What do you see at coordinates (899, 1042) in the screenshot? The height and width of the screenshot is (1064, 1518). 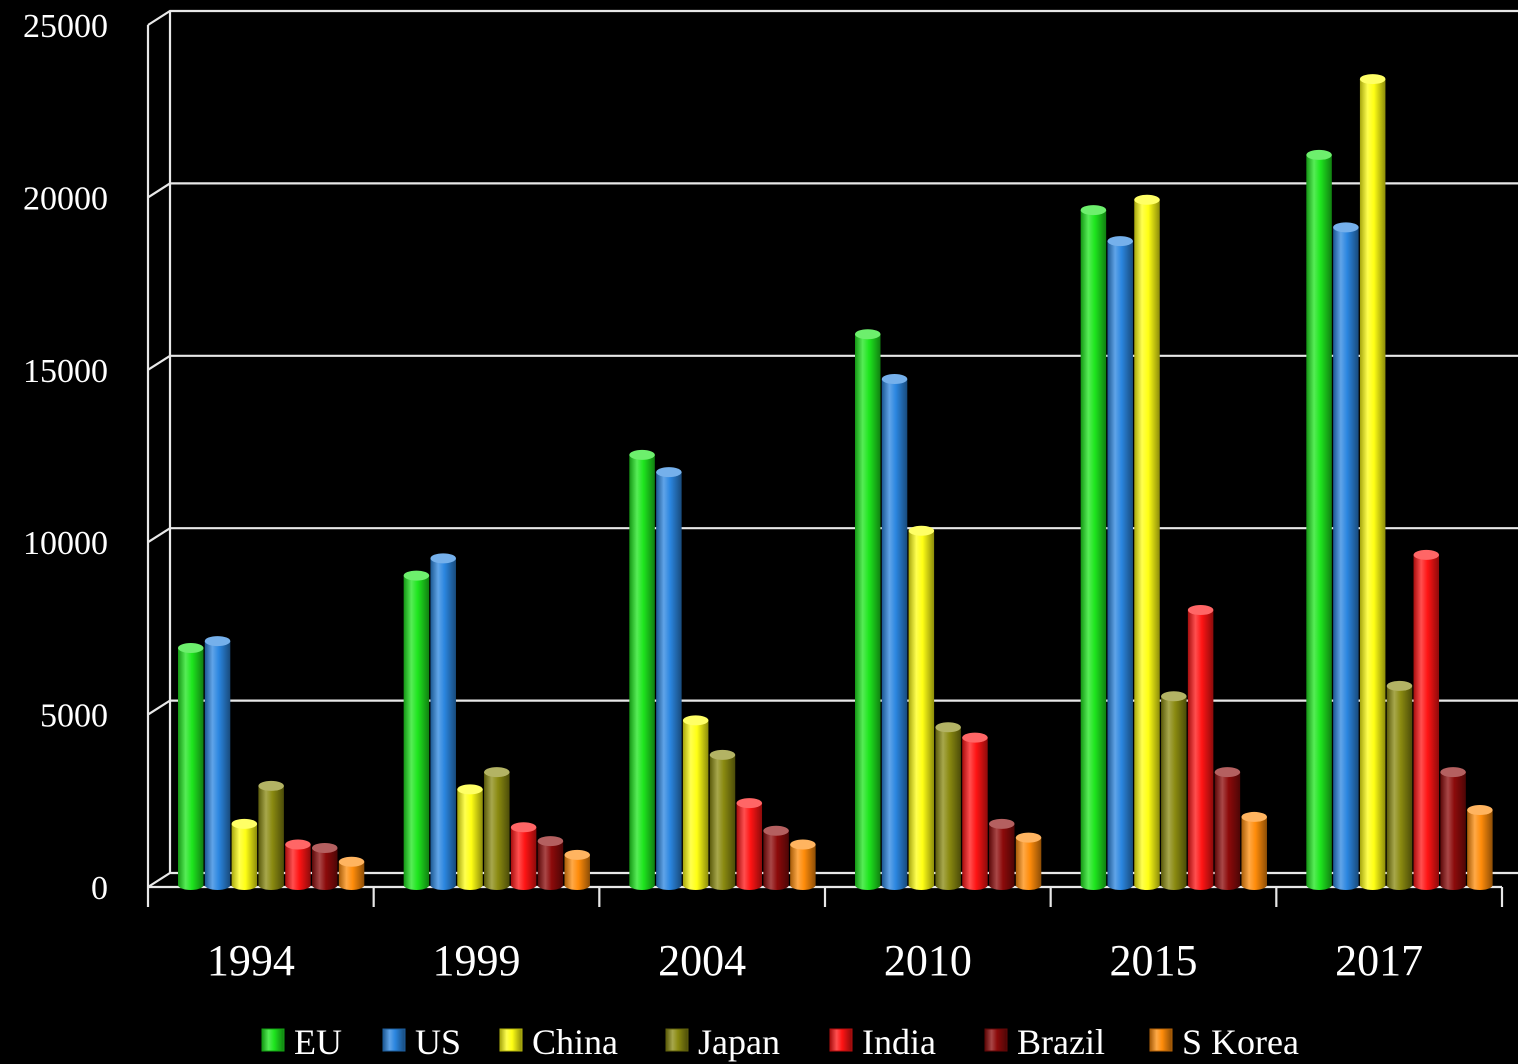 I see `legend-label: India` at bounding box center [899, 1042].